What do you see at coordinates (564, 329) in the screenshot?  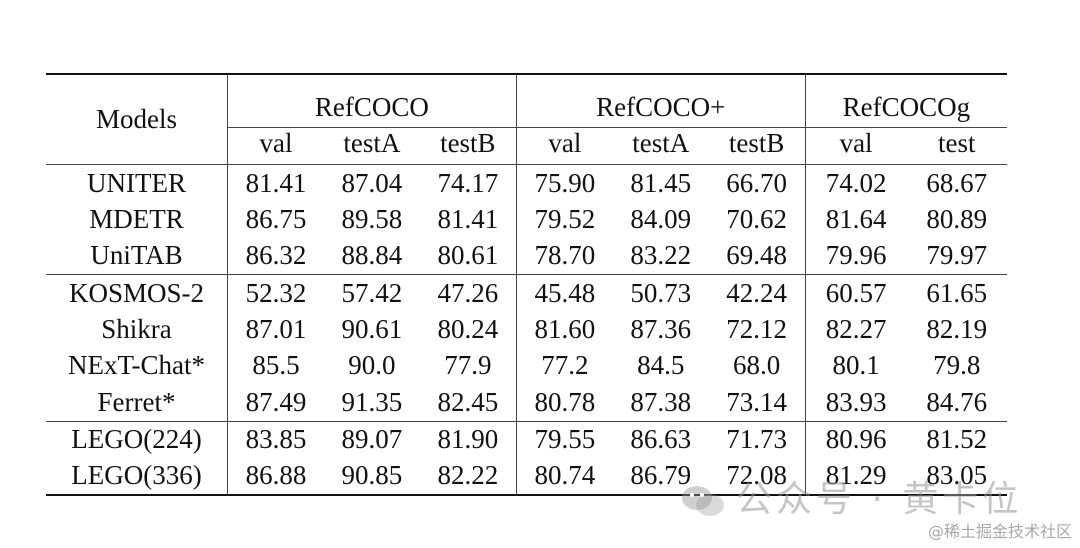 I see `score-cell: 81.60` at bounding box center [564, 329].